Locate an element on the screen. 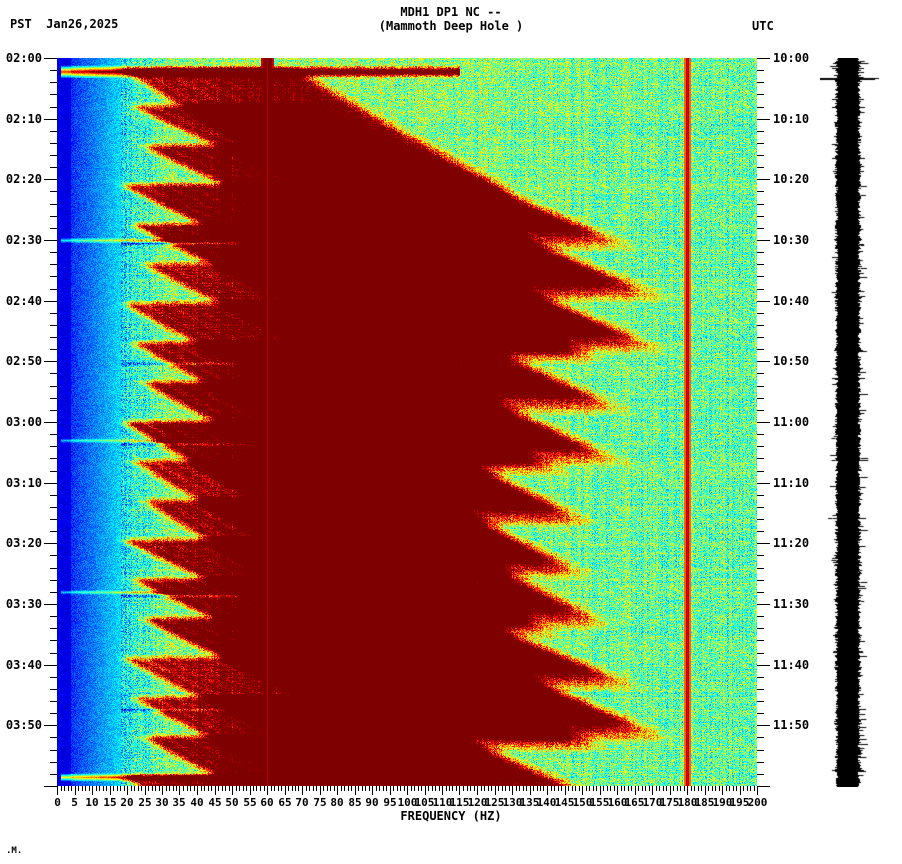 This screenshot has width=902, height=864. frequency-tick-label: 95 is located at coordinates (390, 802).